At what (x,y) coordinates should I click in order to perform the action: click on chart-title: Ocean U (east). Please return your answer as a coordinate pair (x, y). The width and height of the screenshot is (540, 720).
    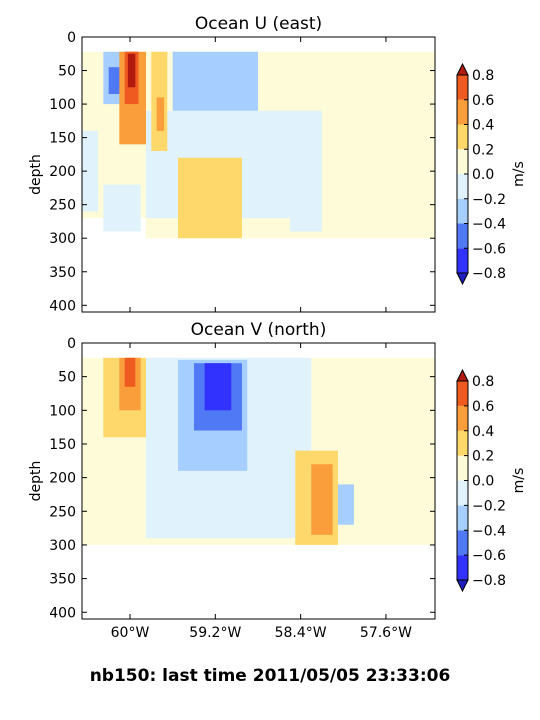
    Looking at the image, I should click on (258, 24).